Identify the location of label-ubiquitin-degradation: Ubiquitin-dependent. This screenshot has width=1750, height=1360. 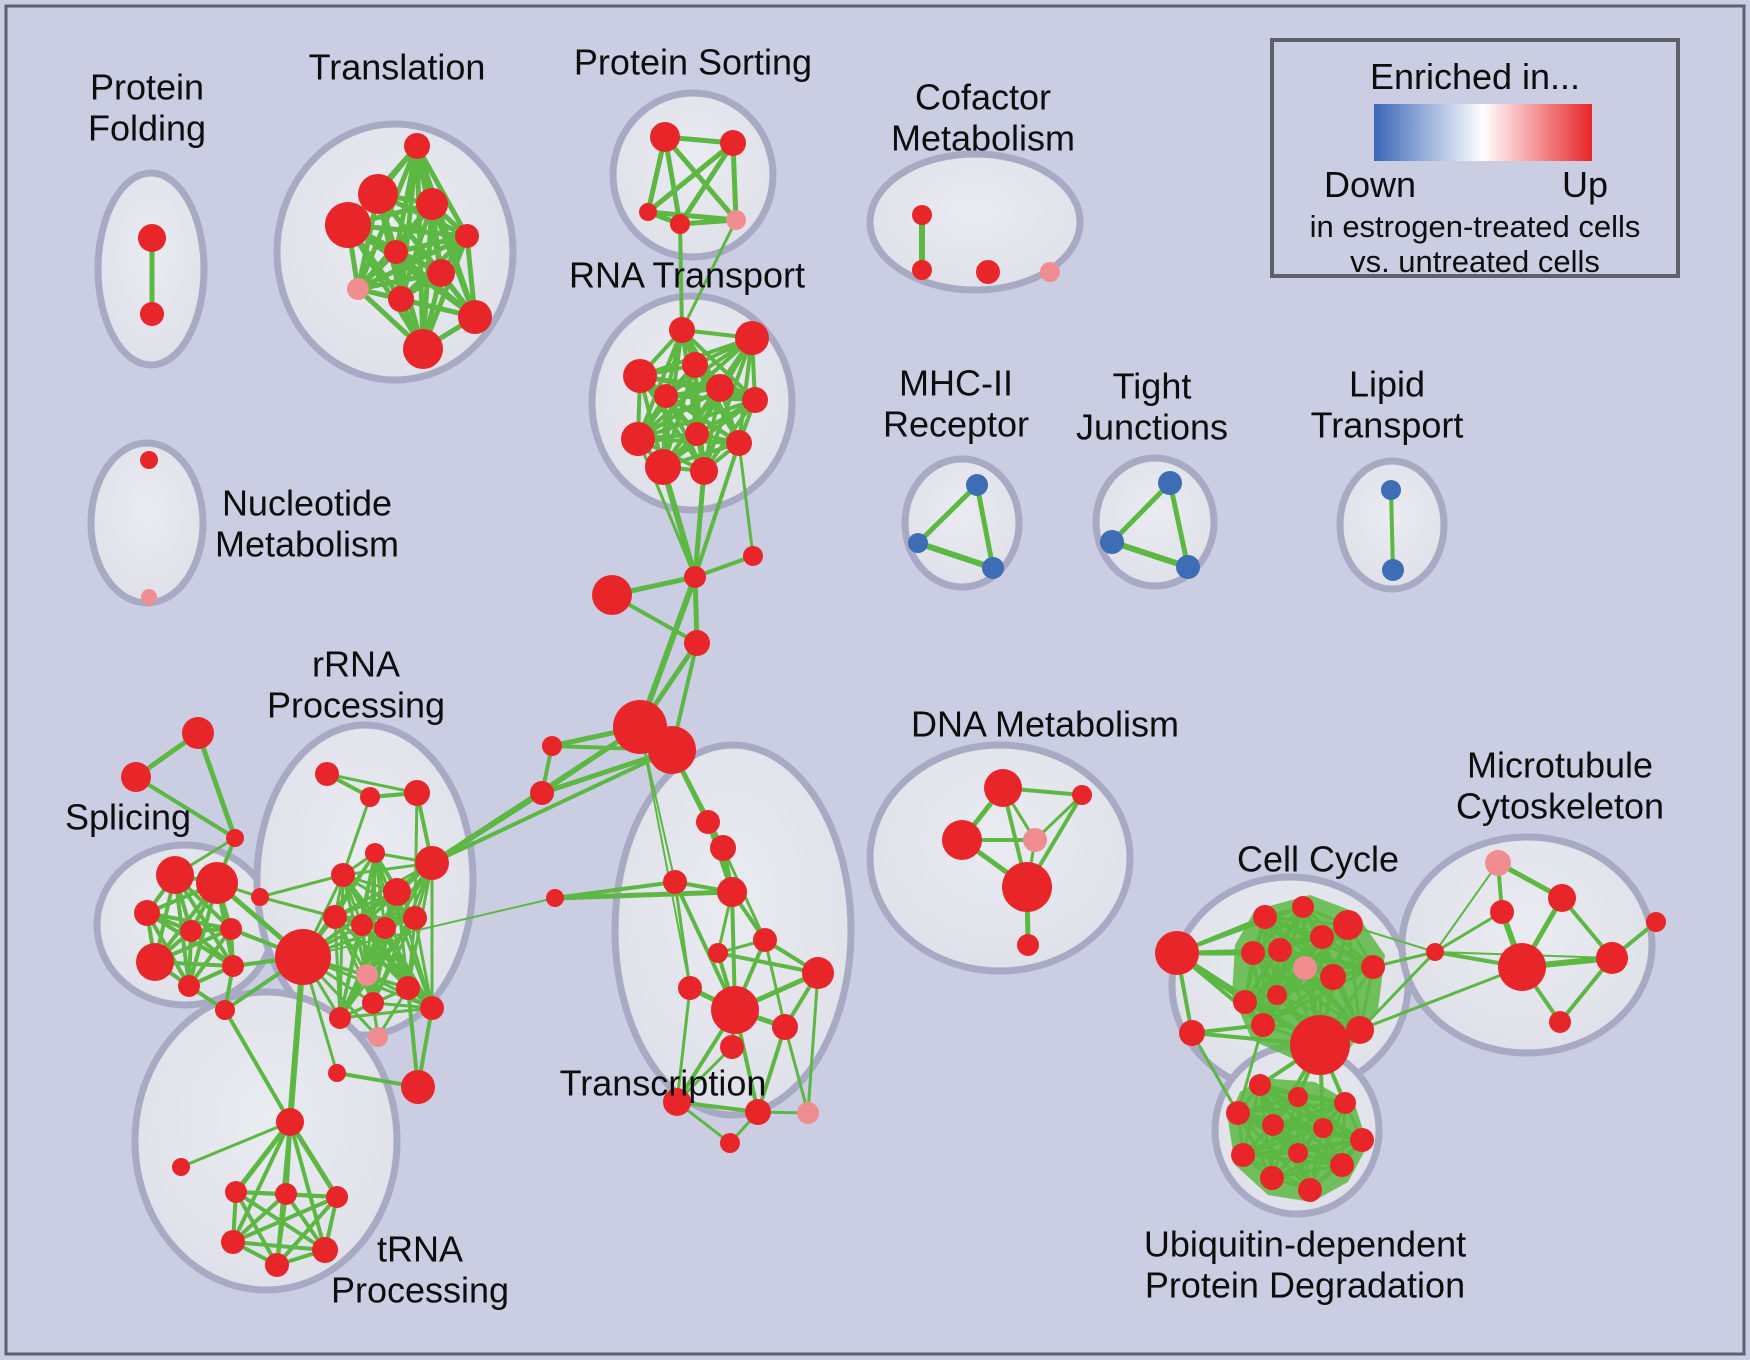
(1305, 1244).